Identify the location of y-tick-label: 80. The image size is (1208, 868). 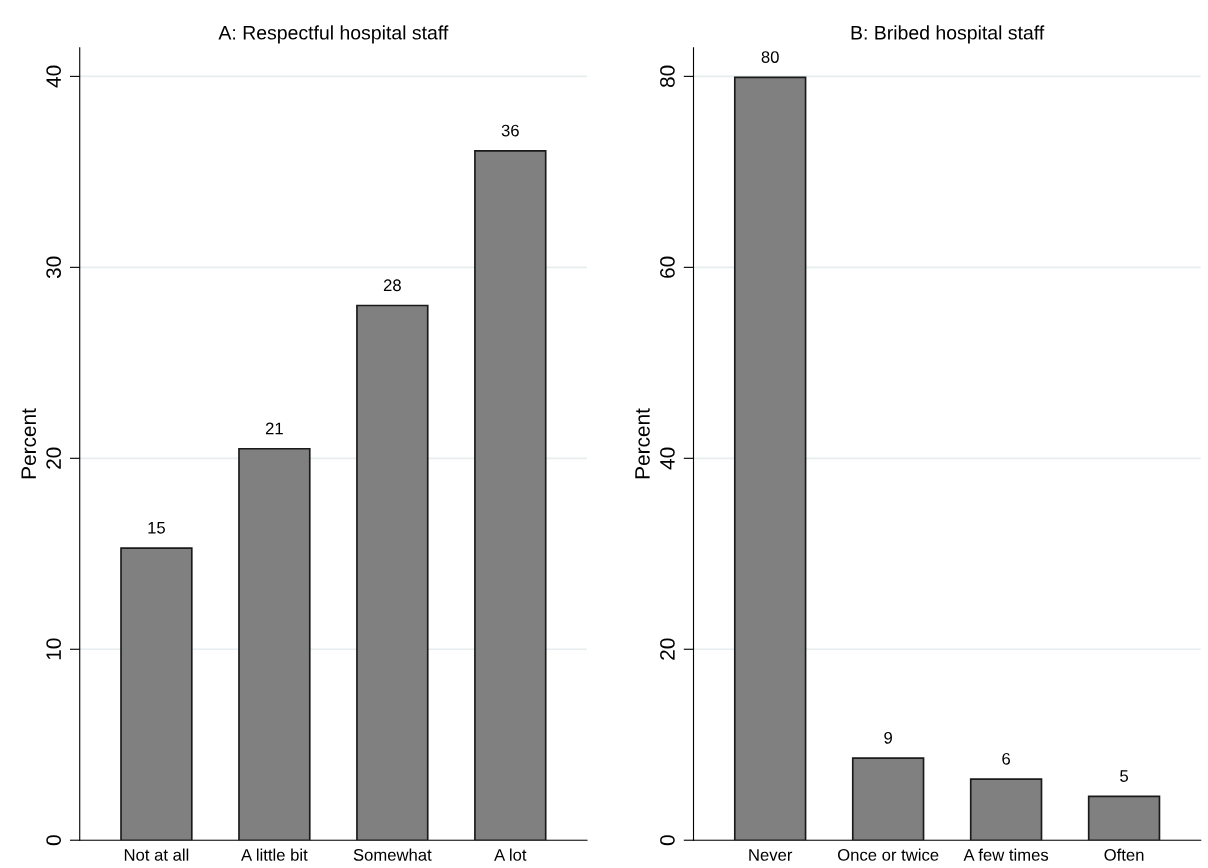
(667, 76).